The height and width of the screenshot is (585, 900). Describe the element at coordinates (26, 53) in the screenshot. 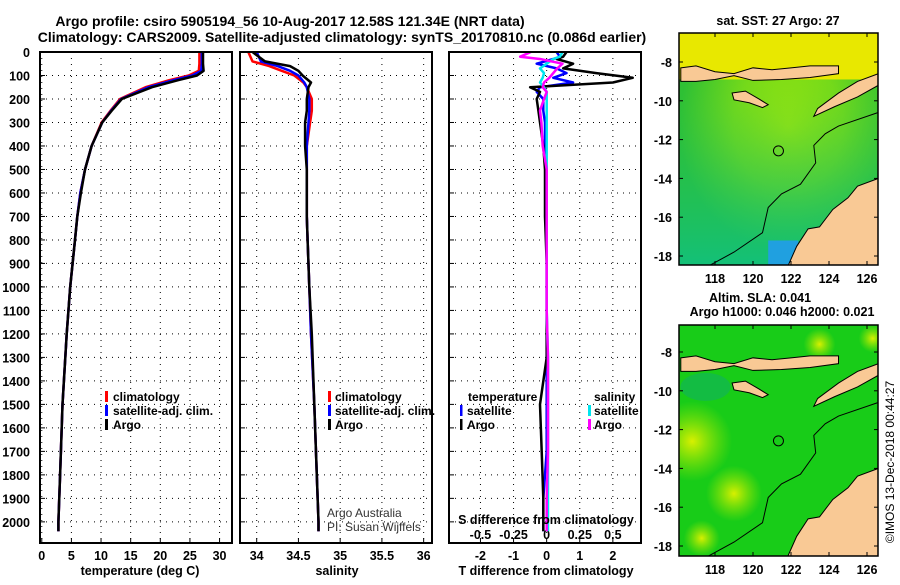

I see `y-tick-label: 0` at that location.